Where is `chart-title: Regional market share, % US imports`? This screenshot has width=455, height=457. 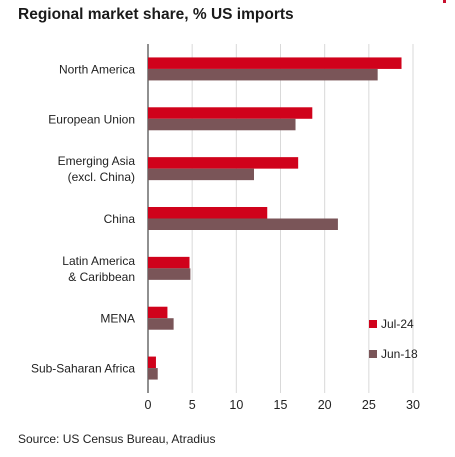 chart-title: Regional market share, % US imports is located at coordinates (156, 14).